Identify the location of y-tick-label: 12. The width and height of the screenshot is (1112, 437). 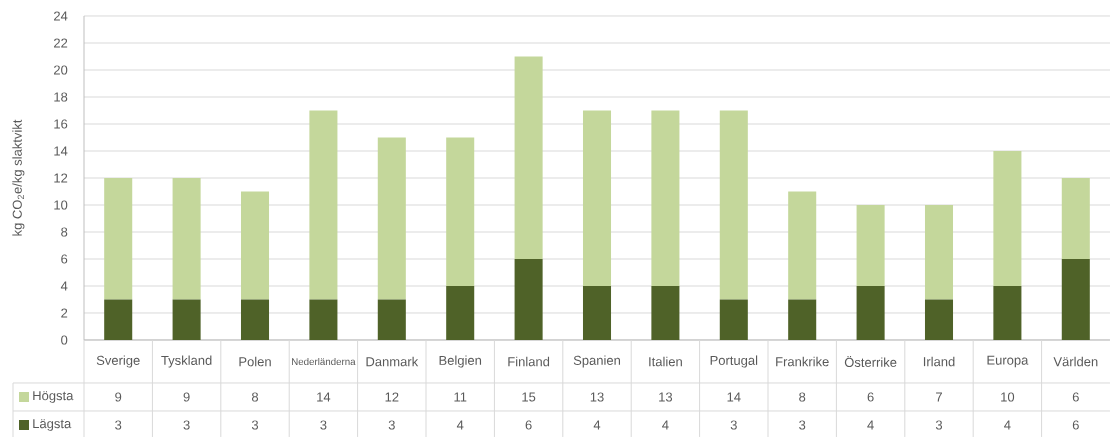
(61, 178).